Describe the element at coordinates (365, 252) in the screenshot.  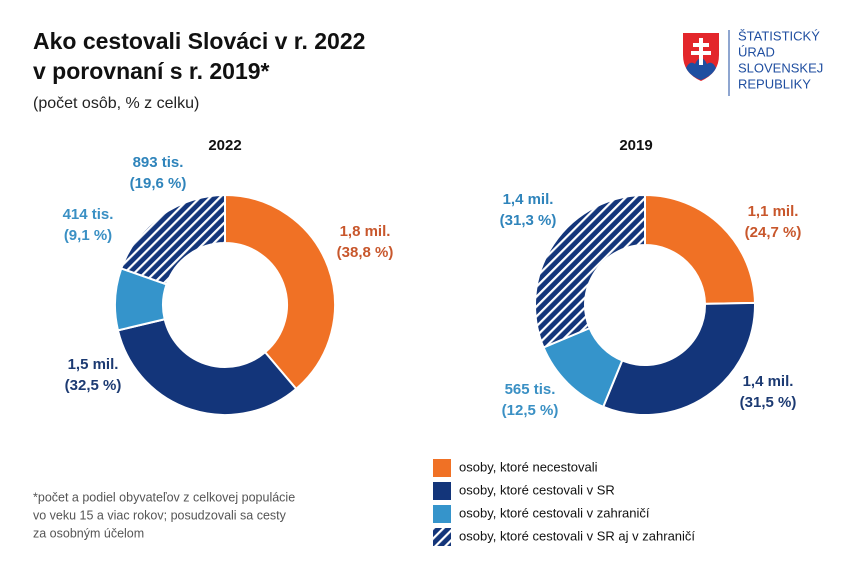
I see `value-label: (38,8 %)` at that location.